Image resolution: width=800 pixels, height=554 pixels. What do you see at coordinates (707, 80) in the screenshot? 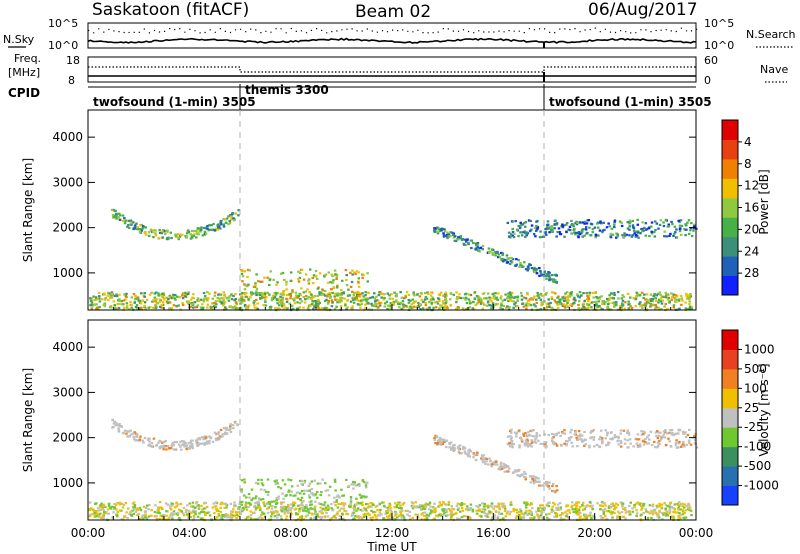
I see `nave-tick-bottom: 0` at bounding box center [707, 80].